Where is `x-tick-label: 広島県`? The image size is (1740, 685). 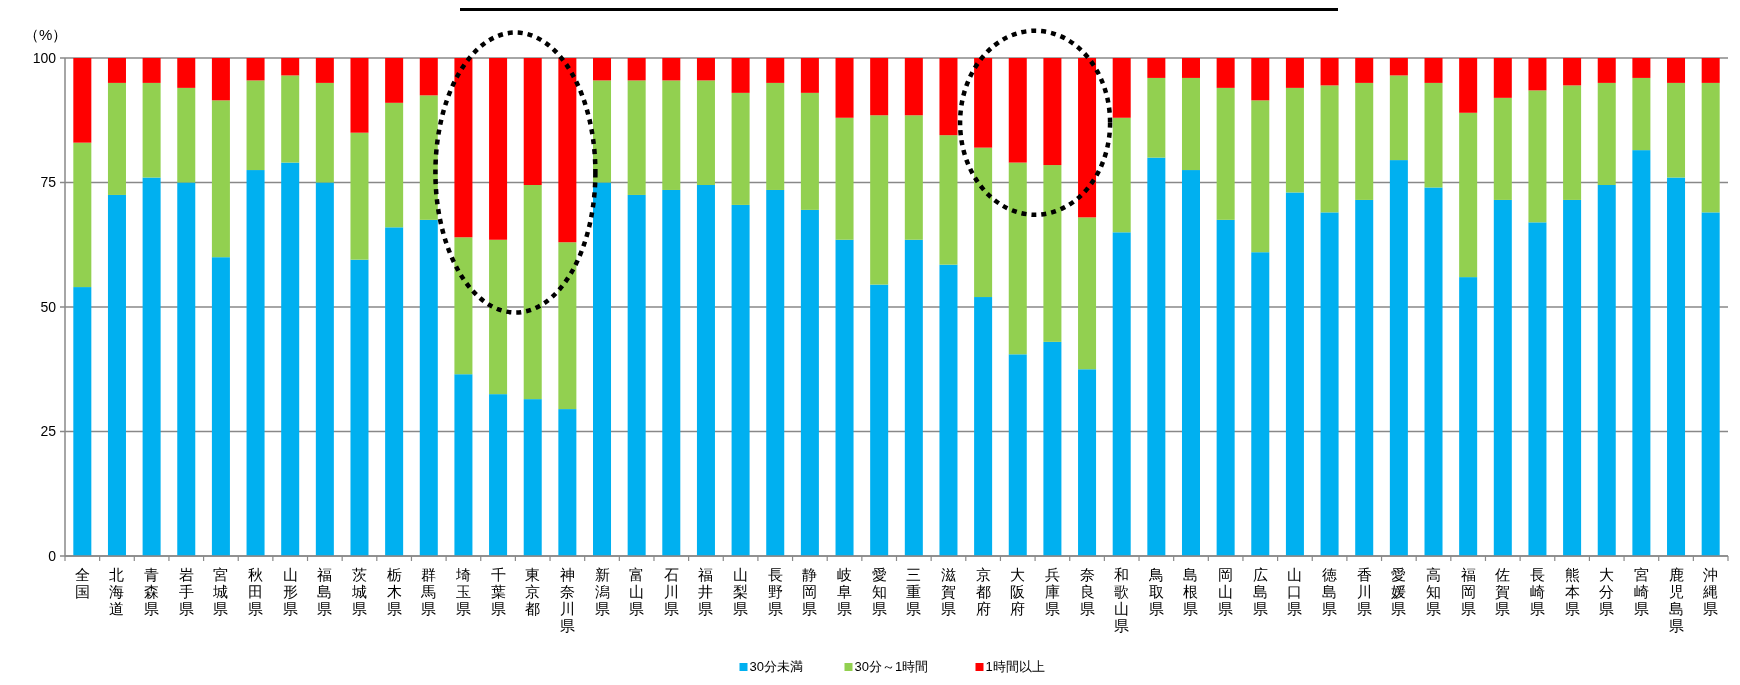
x-tick-label: 広島県 is located at coordinates (1260, 591).